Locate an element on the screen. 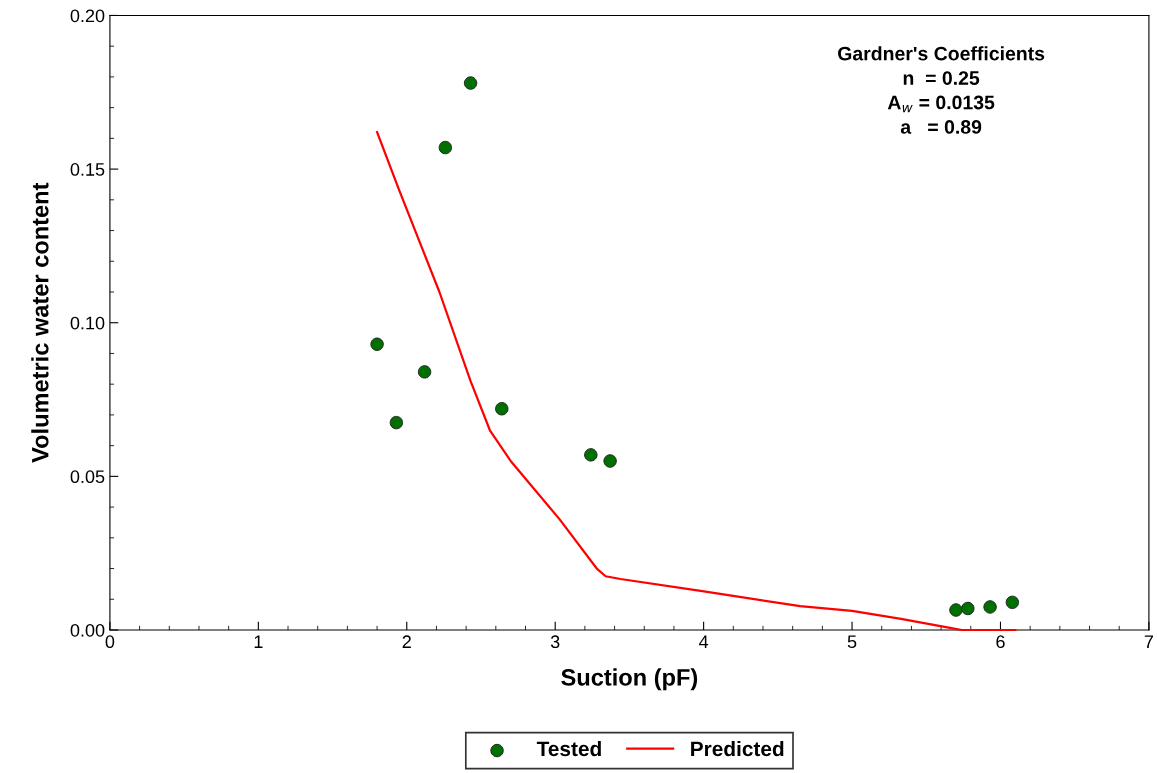 The height and width of the screenshot is (773, 1157). x-tick-label: 1 is located at coordinates (258, 641).